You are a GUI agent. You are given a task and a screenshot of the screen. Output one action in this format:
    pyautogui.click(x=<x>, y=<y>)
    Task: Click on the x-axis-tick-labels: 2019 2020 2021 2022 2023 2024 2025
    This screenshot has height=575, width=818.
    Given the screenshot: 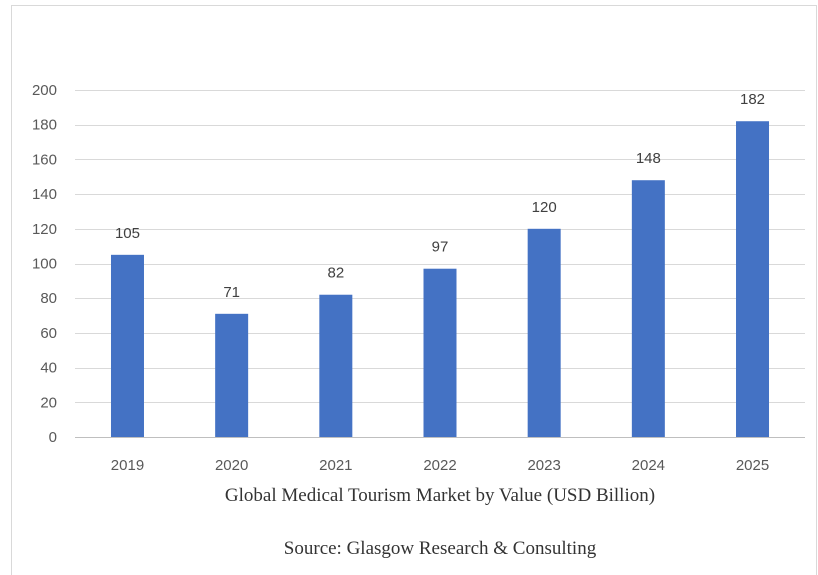 What is the action you would take?
    pyautogui.click(x=440, y=465)
    